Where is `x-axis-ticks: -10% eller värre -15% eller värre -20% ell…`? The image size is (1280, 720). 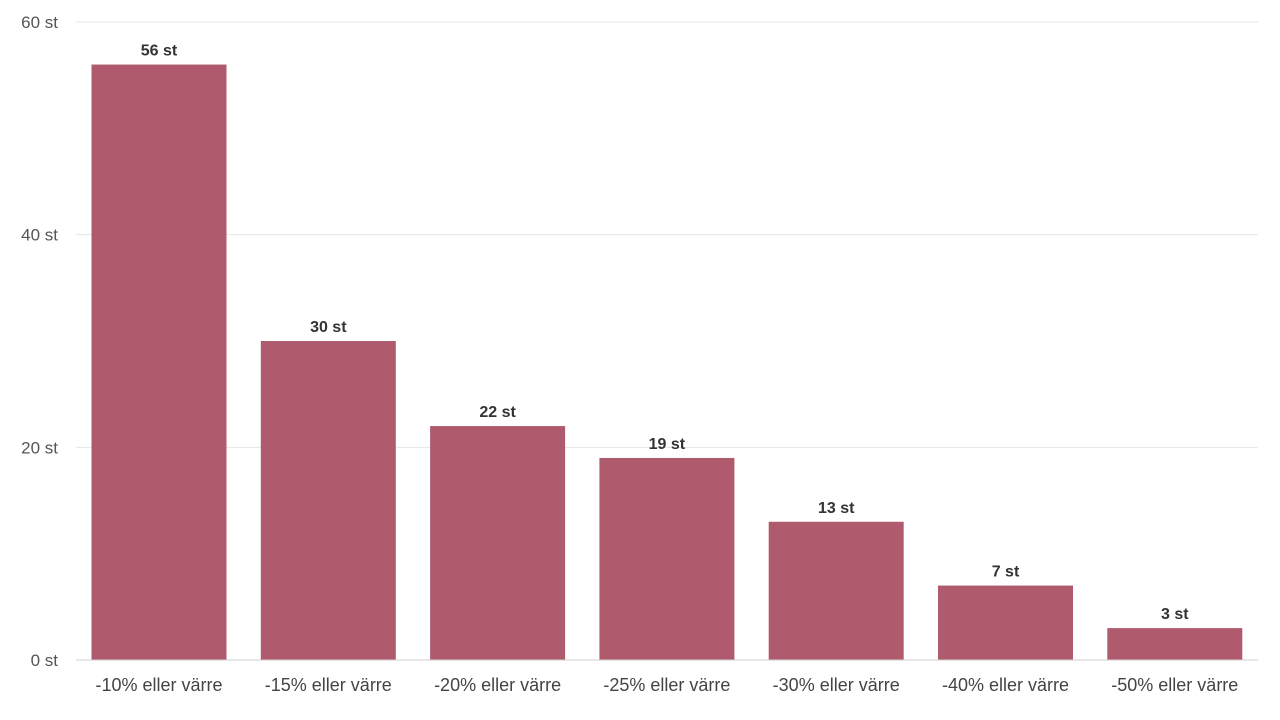 x-axis-ticks: -10% eller värre -15% eller värre -20% ell… is located at coordinates (666, 685).